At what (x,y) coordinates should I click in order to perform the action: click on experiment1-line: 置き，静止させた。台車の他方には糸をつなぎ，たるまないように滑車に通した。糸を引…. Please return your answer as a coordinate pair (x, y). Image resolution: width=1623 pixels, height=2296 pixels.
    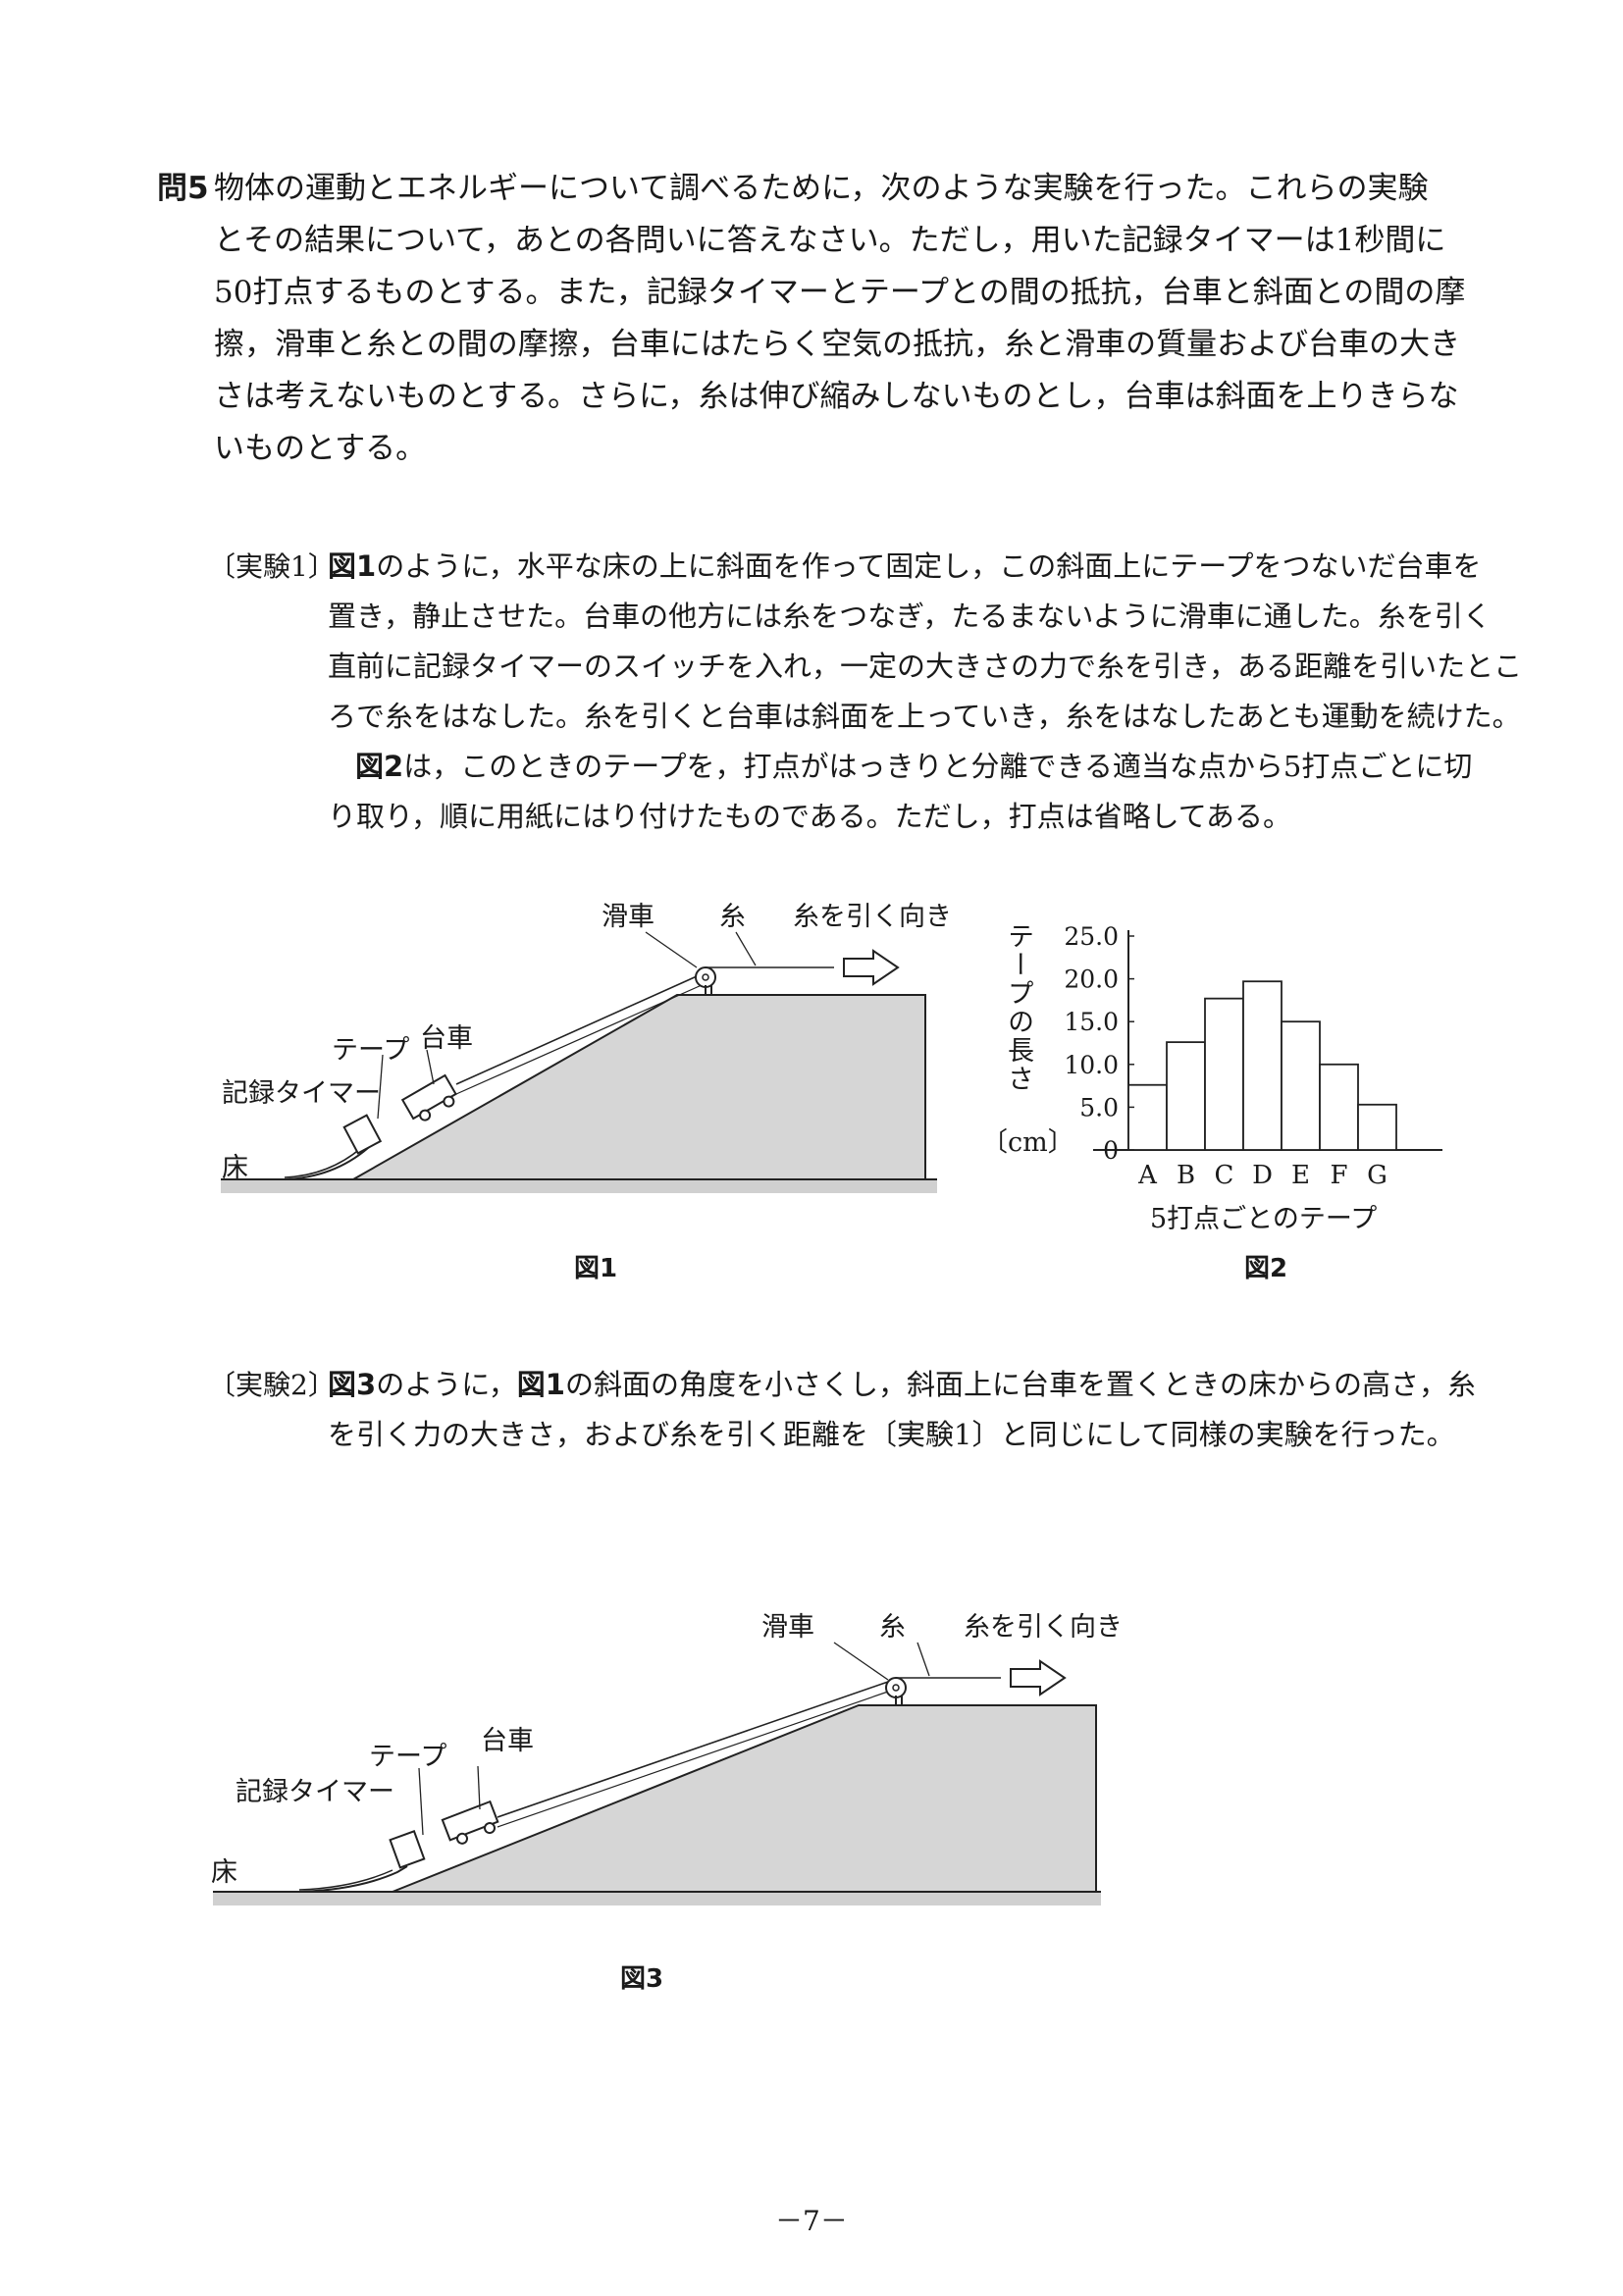
    Looking at the image, I should click on (910, 616).